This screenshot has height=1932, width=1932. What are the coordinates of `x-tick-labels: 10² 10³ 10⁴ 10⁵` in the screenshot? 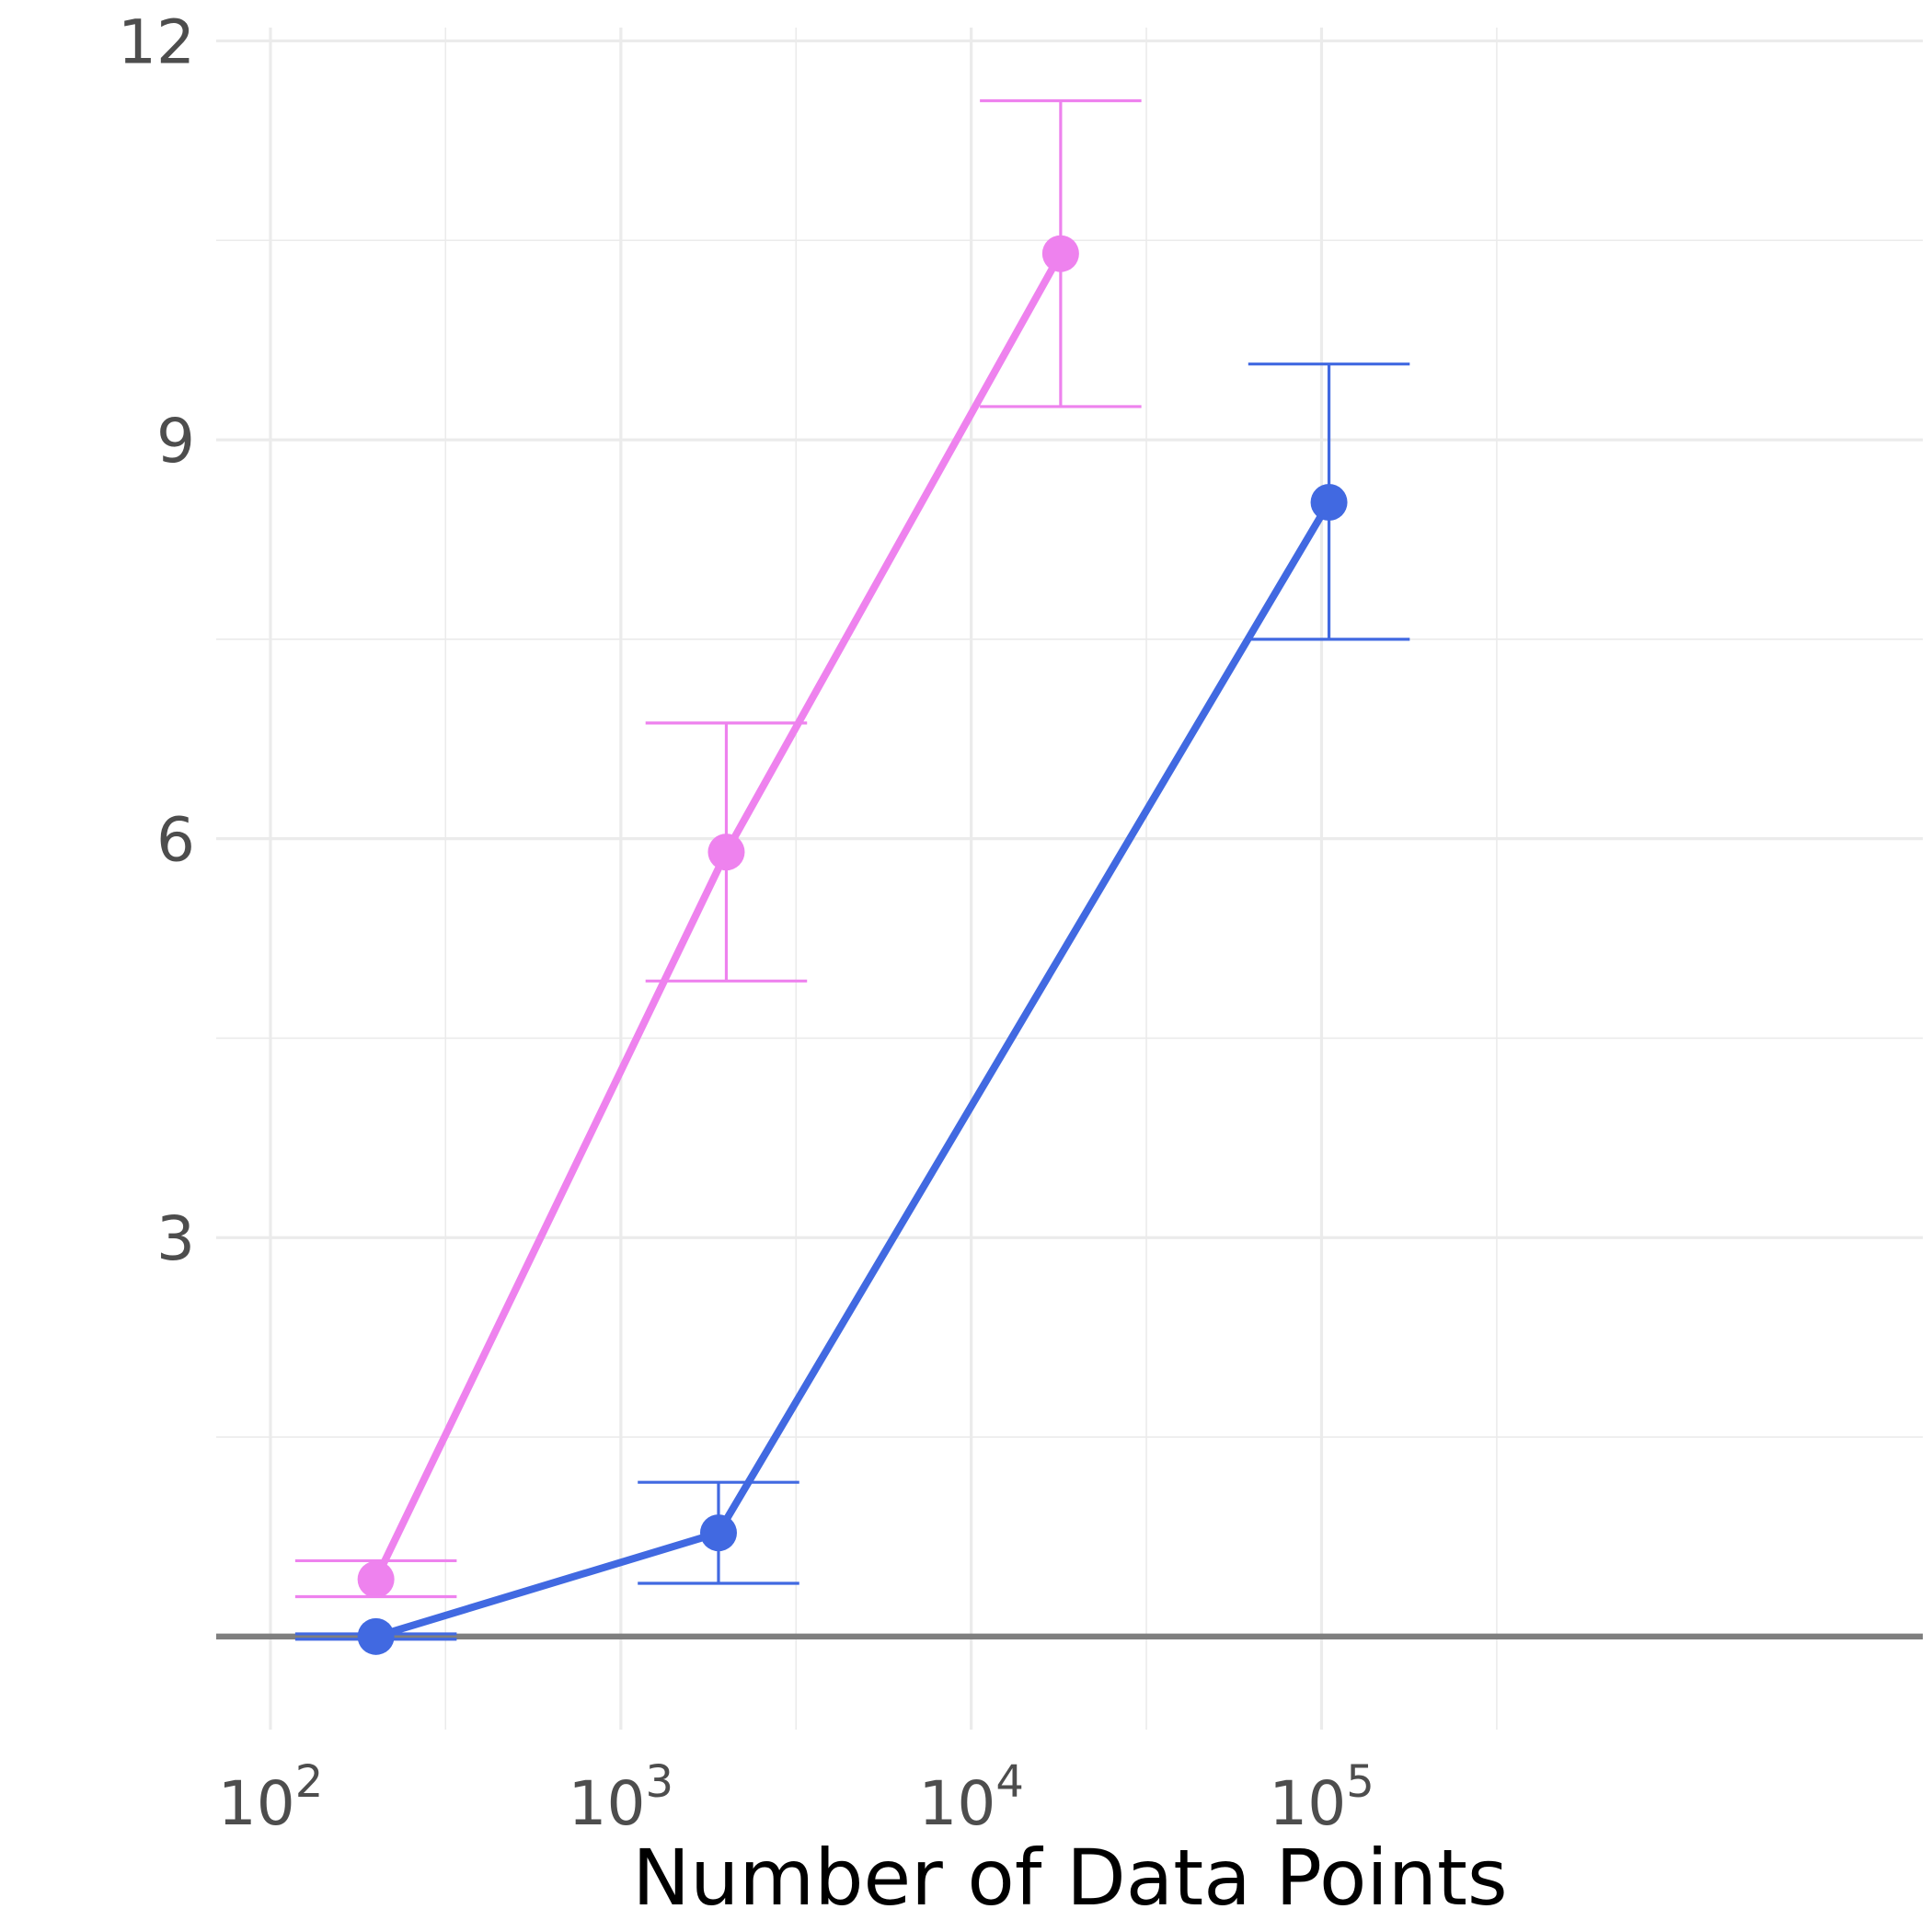 It's located at (796, 1797).